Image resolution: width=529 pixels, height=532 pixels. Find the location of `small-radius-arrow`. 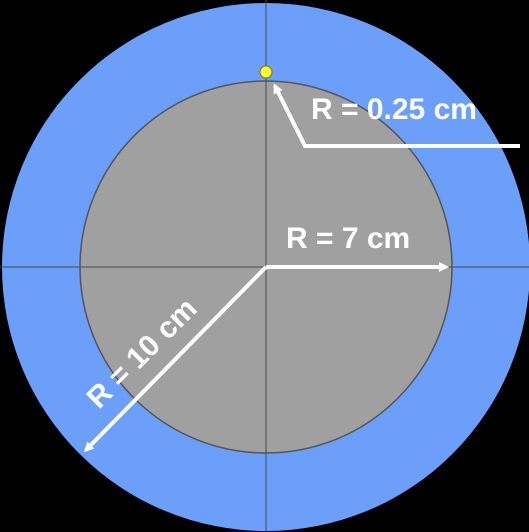

small-radius-arrow is located at coordinates (396, 115).